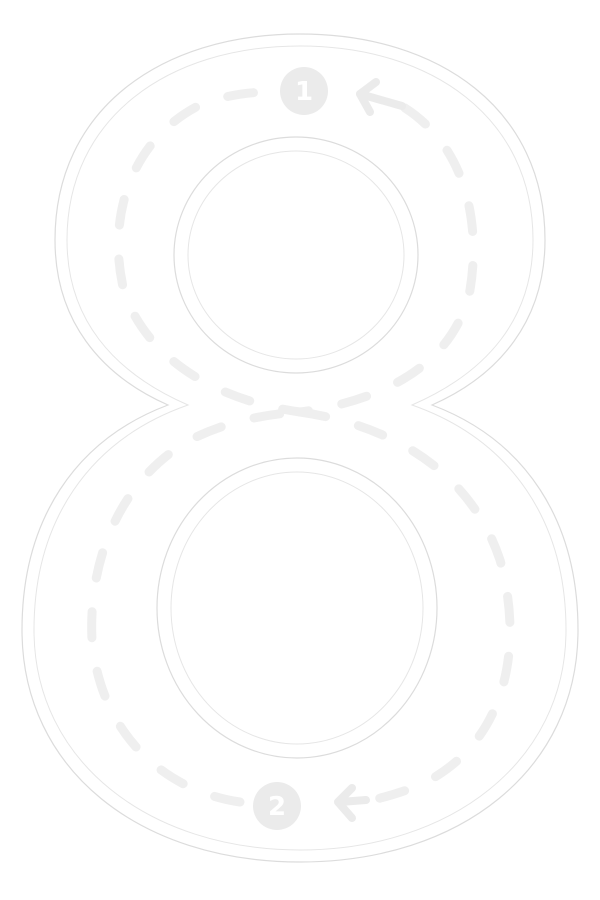 This screenshot has height=900, width=600. I want to click on stroke-marker-1-label: 1, so click(304, 92).